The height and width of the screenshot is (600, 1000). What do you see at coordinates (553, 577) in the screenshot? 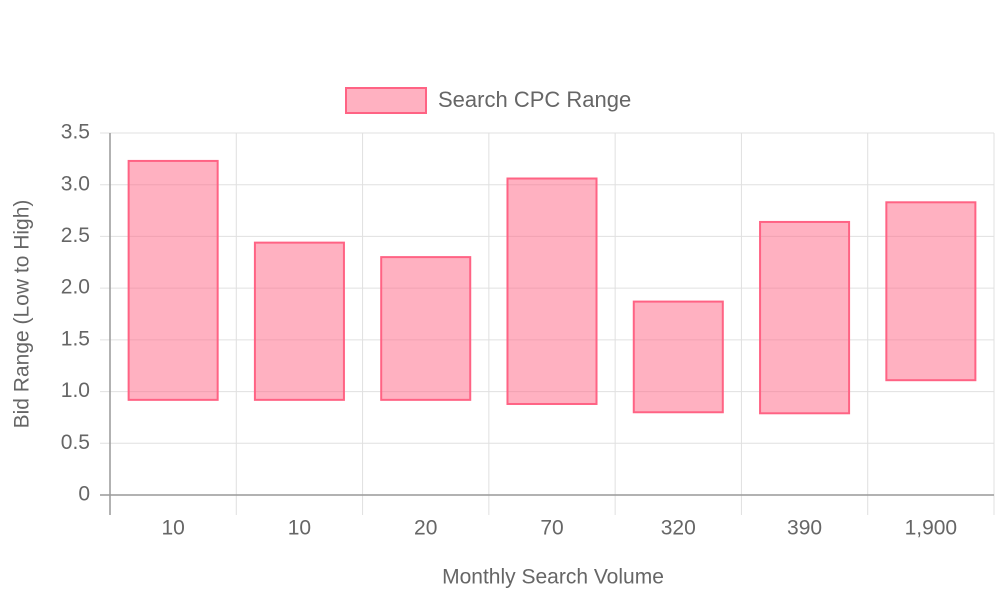
I see `x-axis-title: Monthly Search Volume` at bounding box center [553, 577].